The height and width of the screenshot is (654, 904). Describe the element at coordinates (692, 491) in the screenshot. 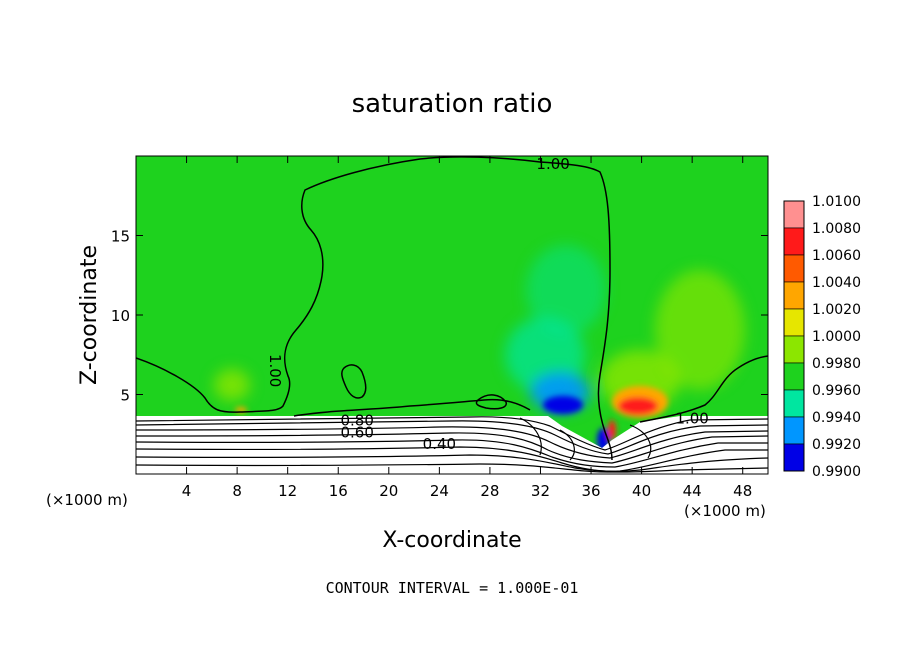

I see `x-tick-label: 44` at that location.